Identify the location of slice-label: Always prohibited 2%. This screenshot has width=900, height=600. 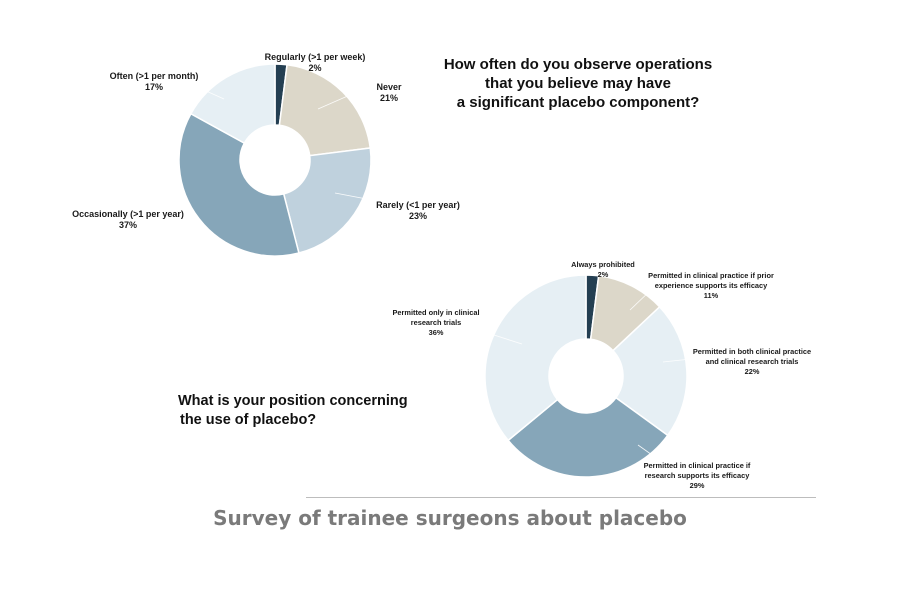
(603, 269).